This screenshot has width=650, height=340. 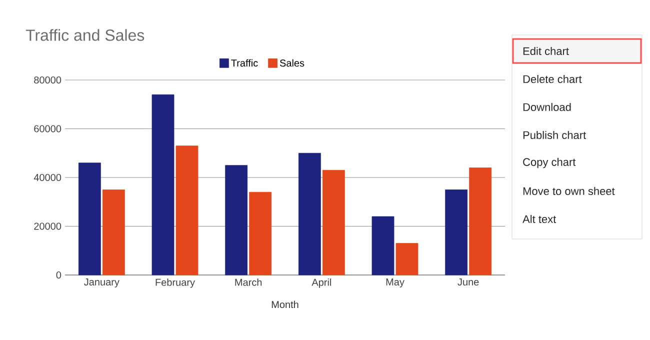 I want to click on x-axis-title: Month, so click(x=285, y=304).